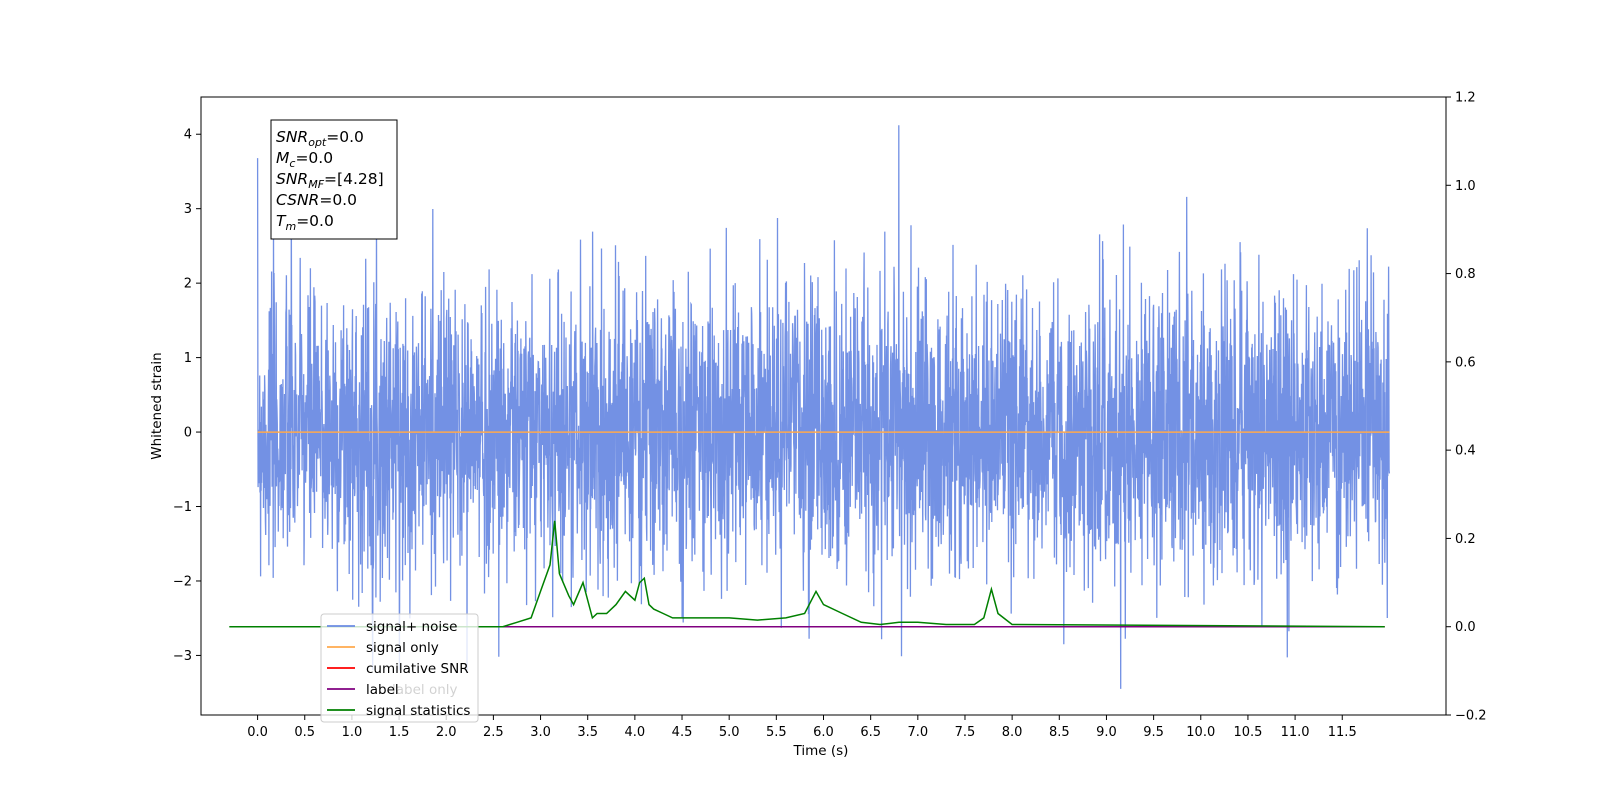 The height and width of the screenshot is (800, 1600). What do you see at coordinates (1153, 732) in the screenshot?
I see `x-tick-label: 9.5` at bounding box center [1153, 732].